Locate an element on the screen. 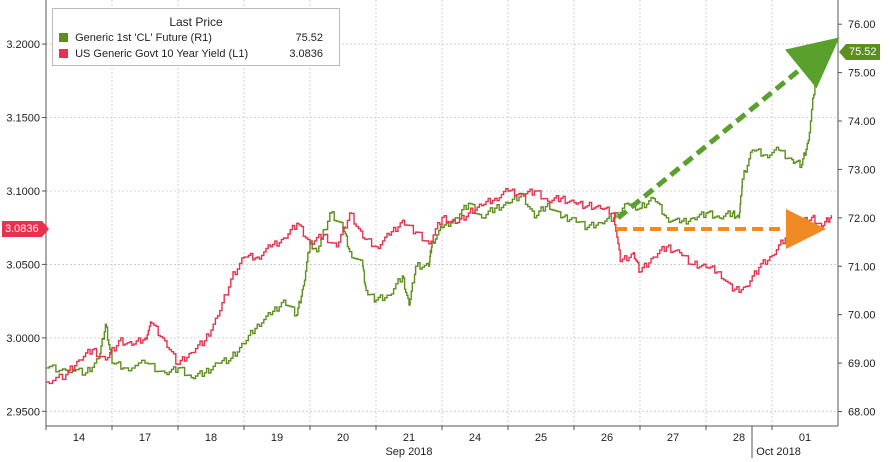 The height and width of the screenshot is (462, 890). legend-value-yield: 3.0836 is located at coordinates (306, 54).